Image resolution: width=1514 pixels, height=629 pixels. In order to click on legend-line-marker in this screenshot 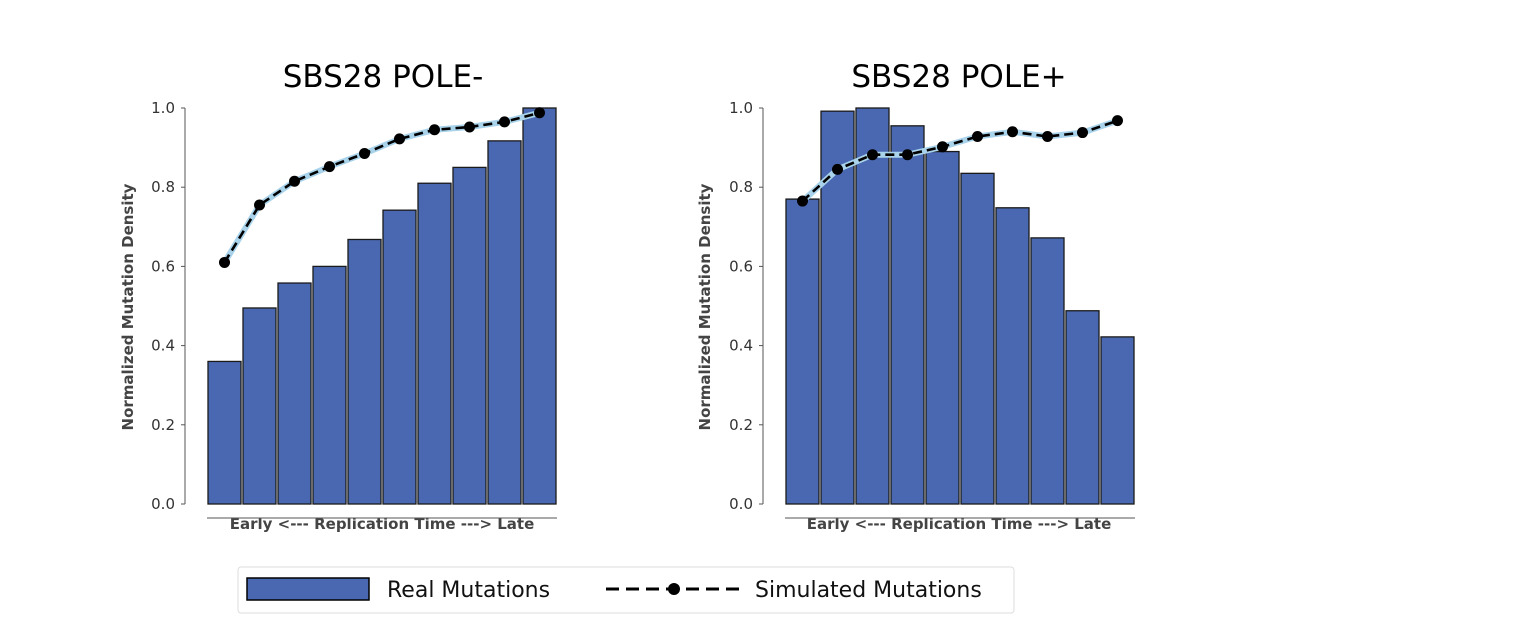, I will do `click(674, 589)`.